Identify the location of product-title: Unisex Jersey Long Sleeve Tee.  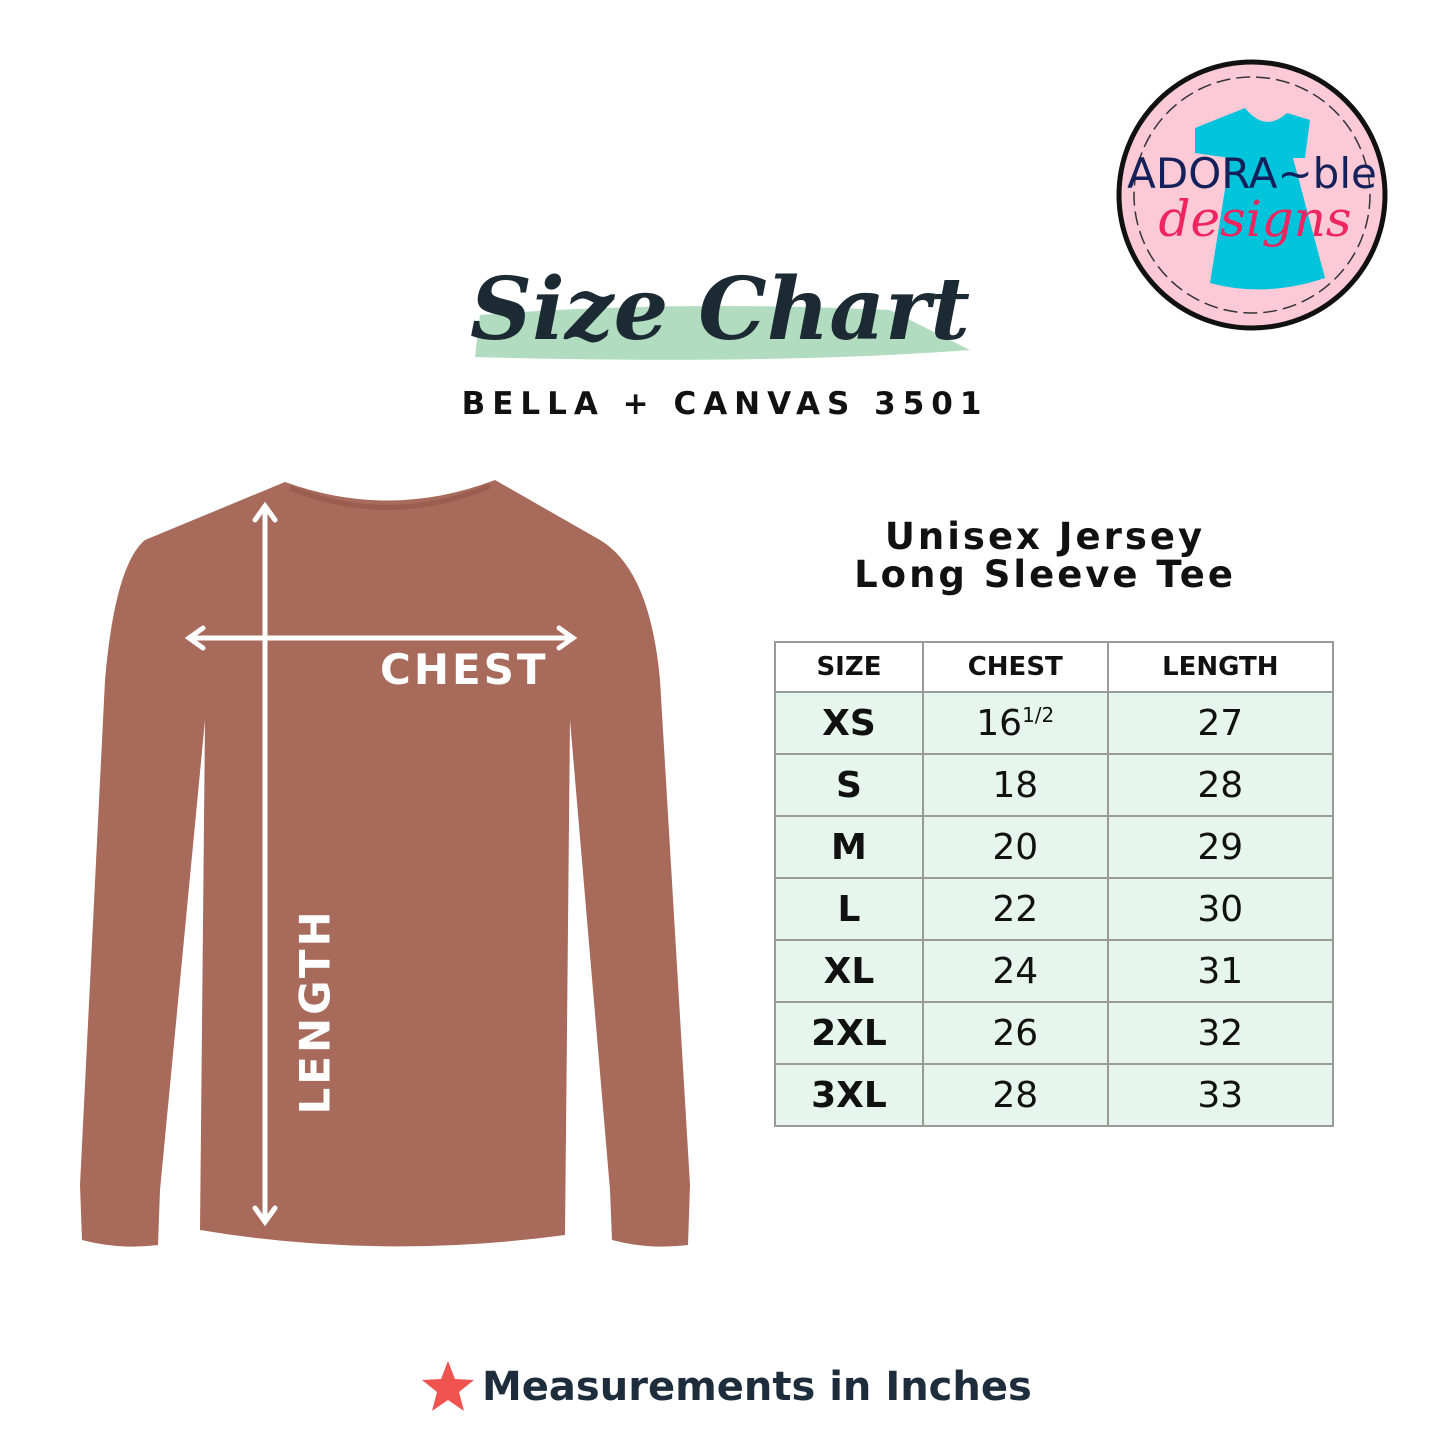
(1045, 556).